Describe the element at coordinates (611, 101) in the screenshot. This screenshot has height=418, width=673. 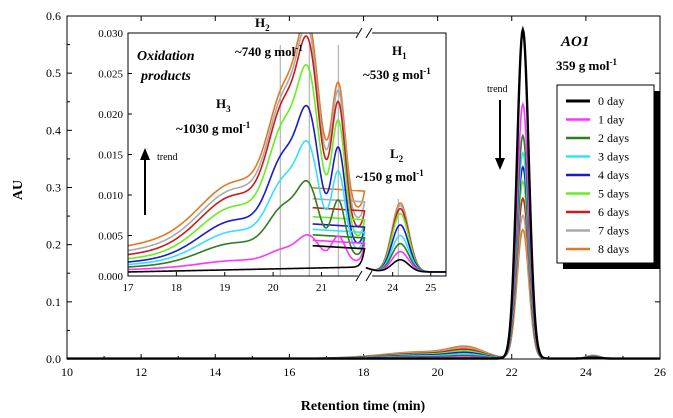
I see `legend-entry-label: 0 day` at that location.